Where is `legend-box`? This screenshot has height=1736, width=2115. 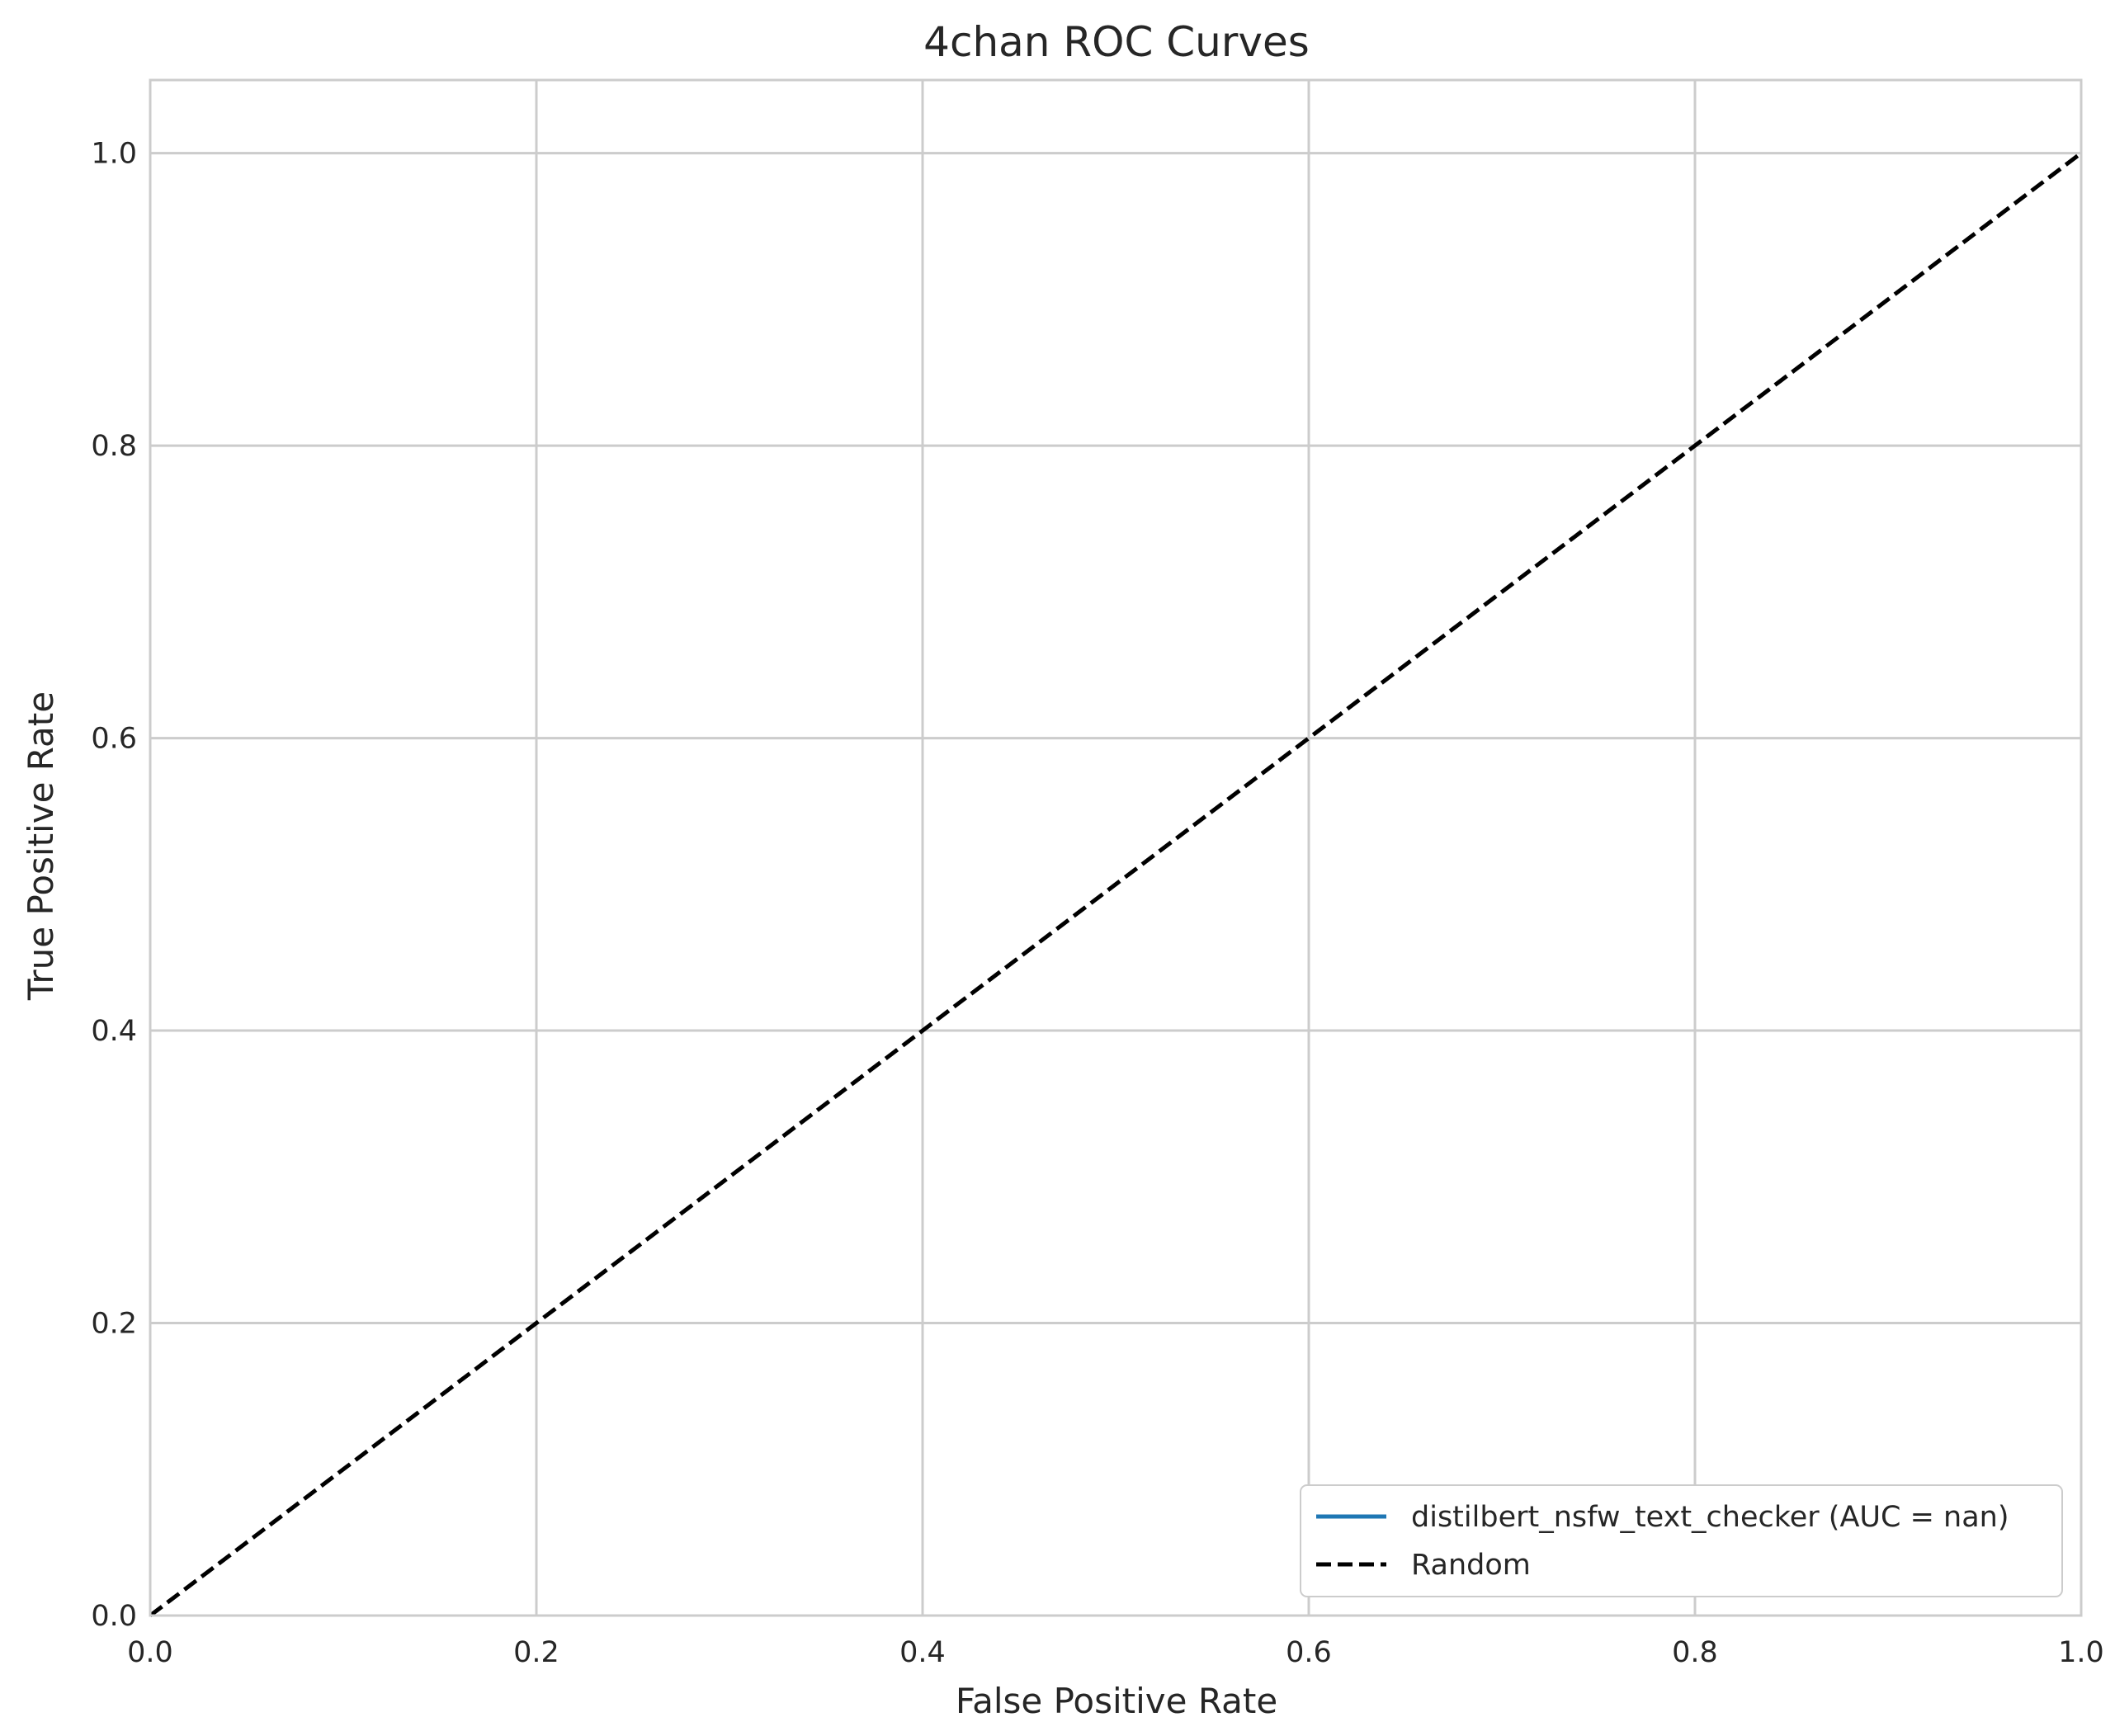 legend-box is located at coordinates (1682, 1540).